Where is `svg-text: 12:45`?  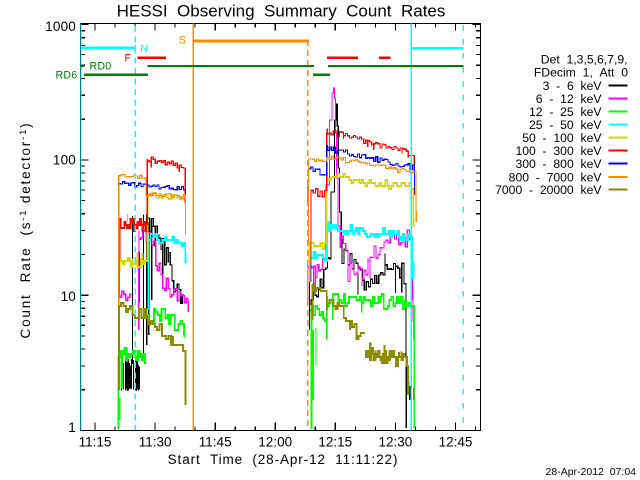 svg-text: 12:45 is located at coordinates (456, 442).